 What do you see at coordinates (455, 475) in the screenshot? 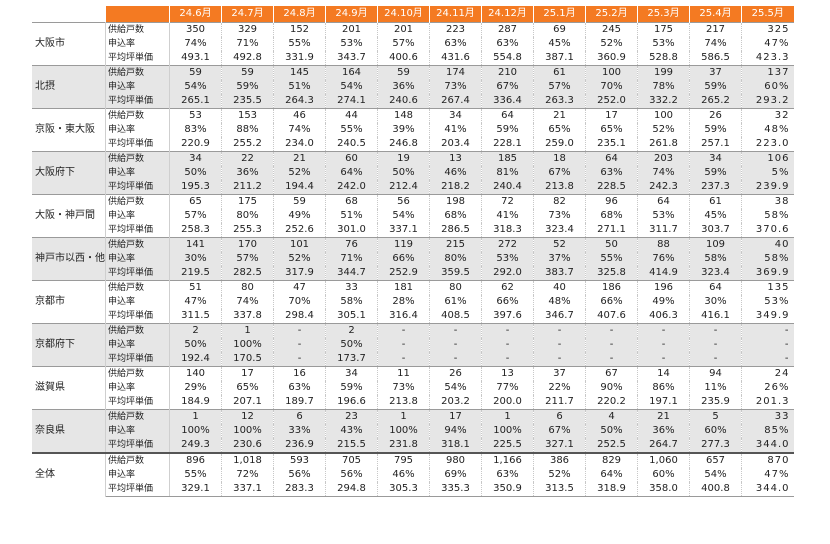
I see `value-cell: 69%` at bounding box center [455, 475].